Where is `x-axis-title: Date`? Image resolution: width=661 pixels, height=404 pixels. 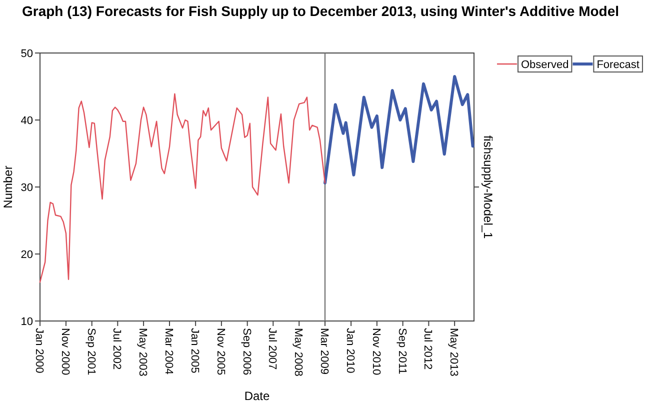 x-axis-title: Date is located at coordinates (257, 396).